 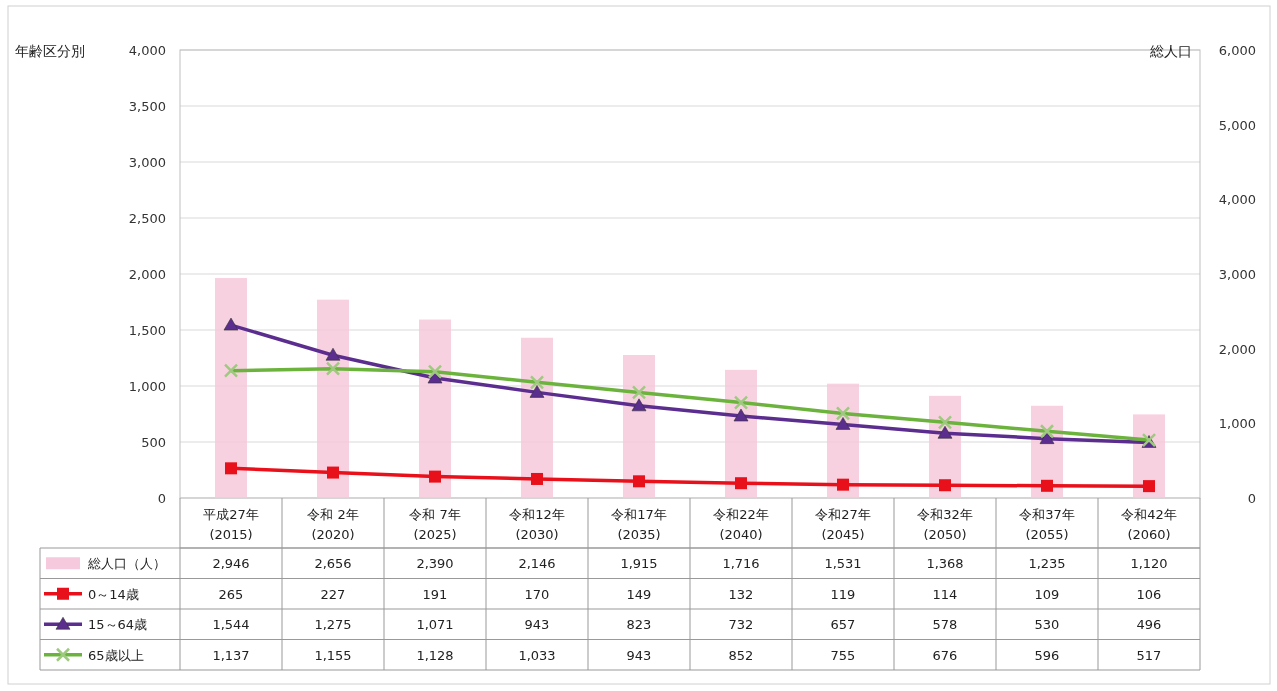 I want to click on y-tick-label: 500, so click(x=153, y=442).